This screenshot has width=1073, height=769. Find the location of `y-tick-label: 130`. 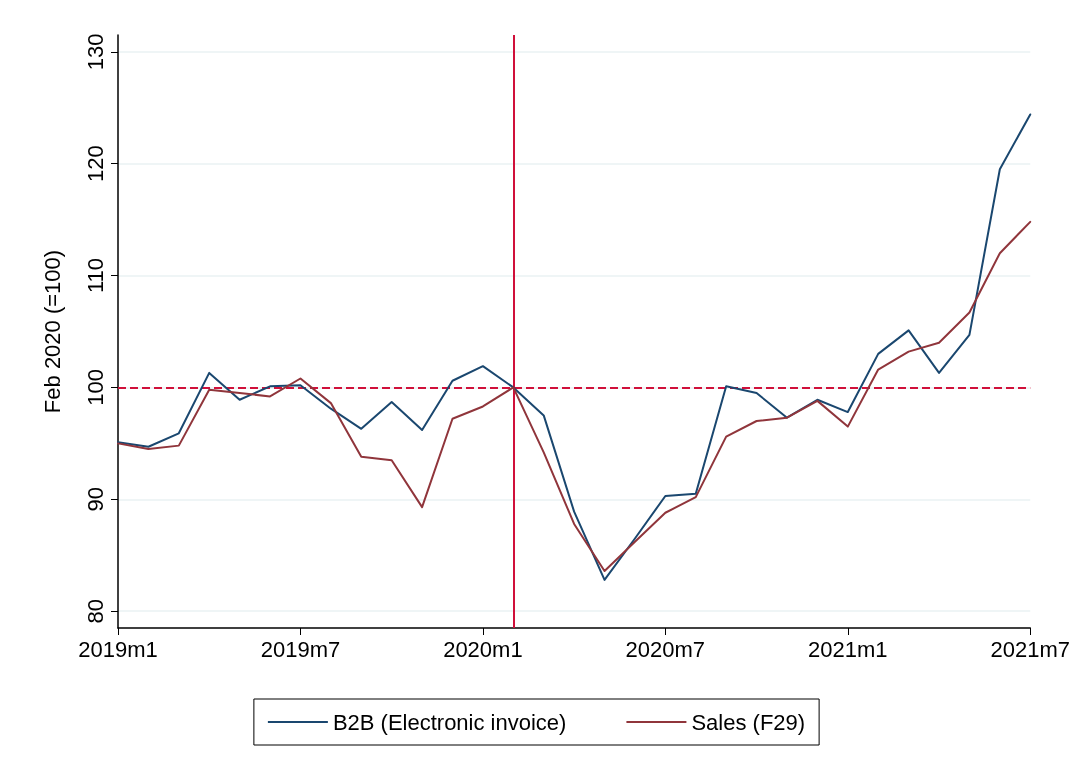

y-tick-label: 130 is located at coordinates (95, 52).